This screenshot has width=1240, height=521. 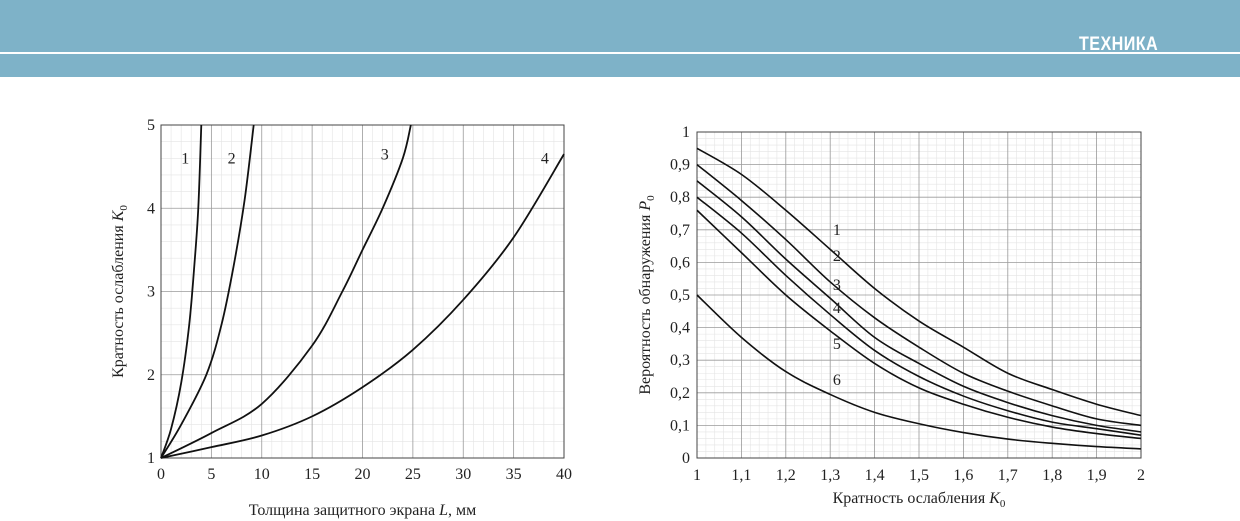 I want to click on x-axis-label: Толщина защитного экрана L, мм, so click(x=362, y=510).